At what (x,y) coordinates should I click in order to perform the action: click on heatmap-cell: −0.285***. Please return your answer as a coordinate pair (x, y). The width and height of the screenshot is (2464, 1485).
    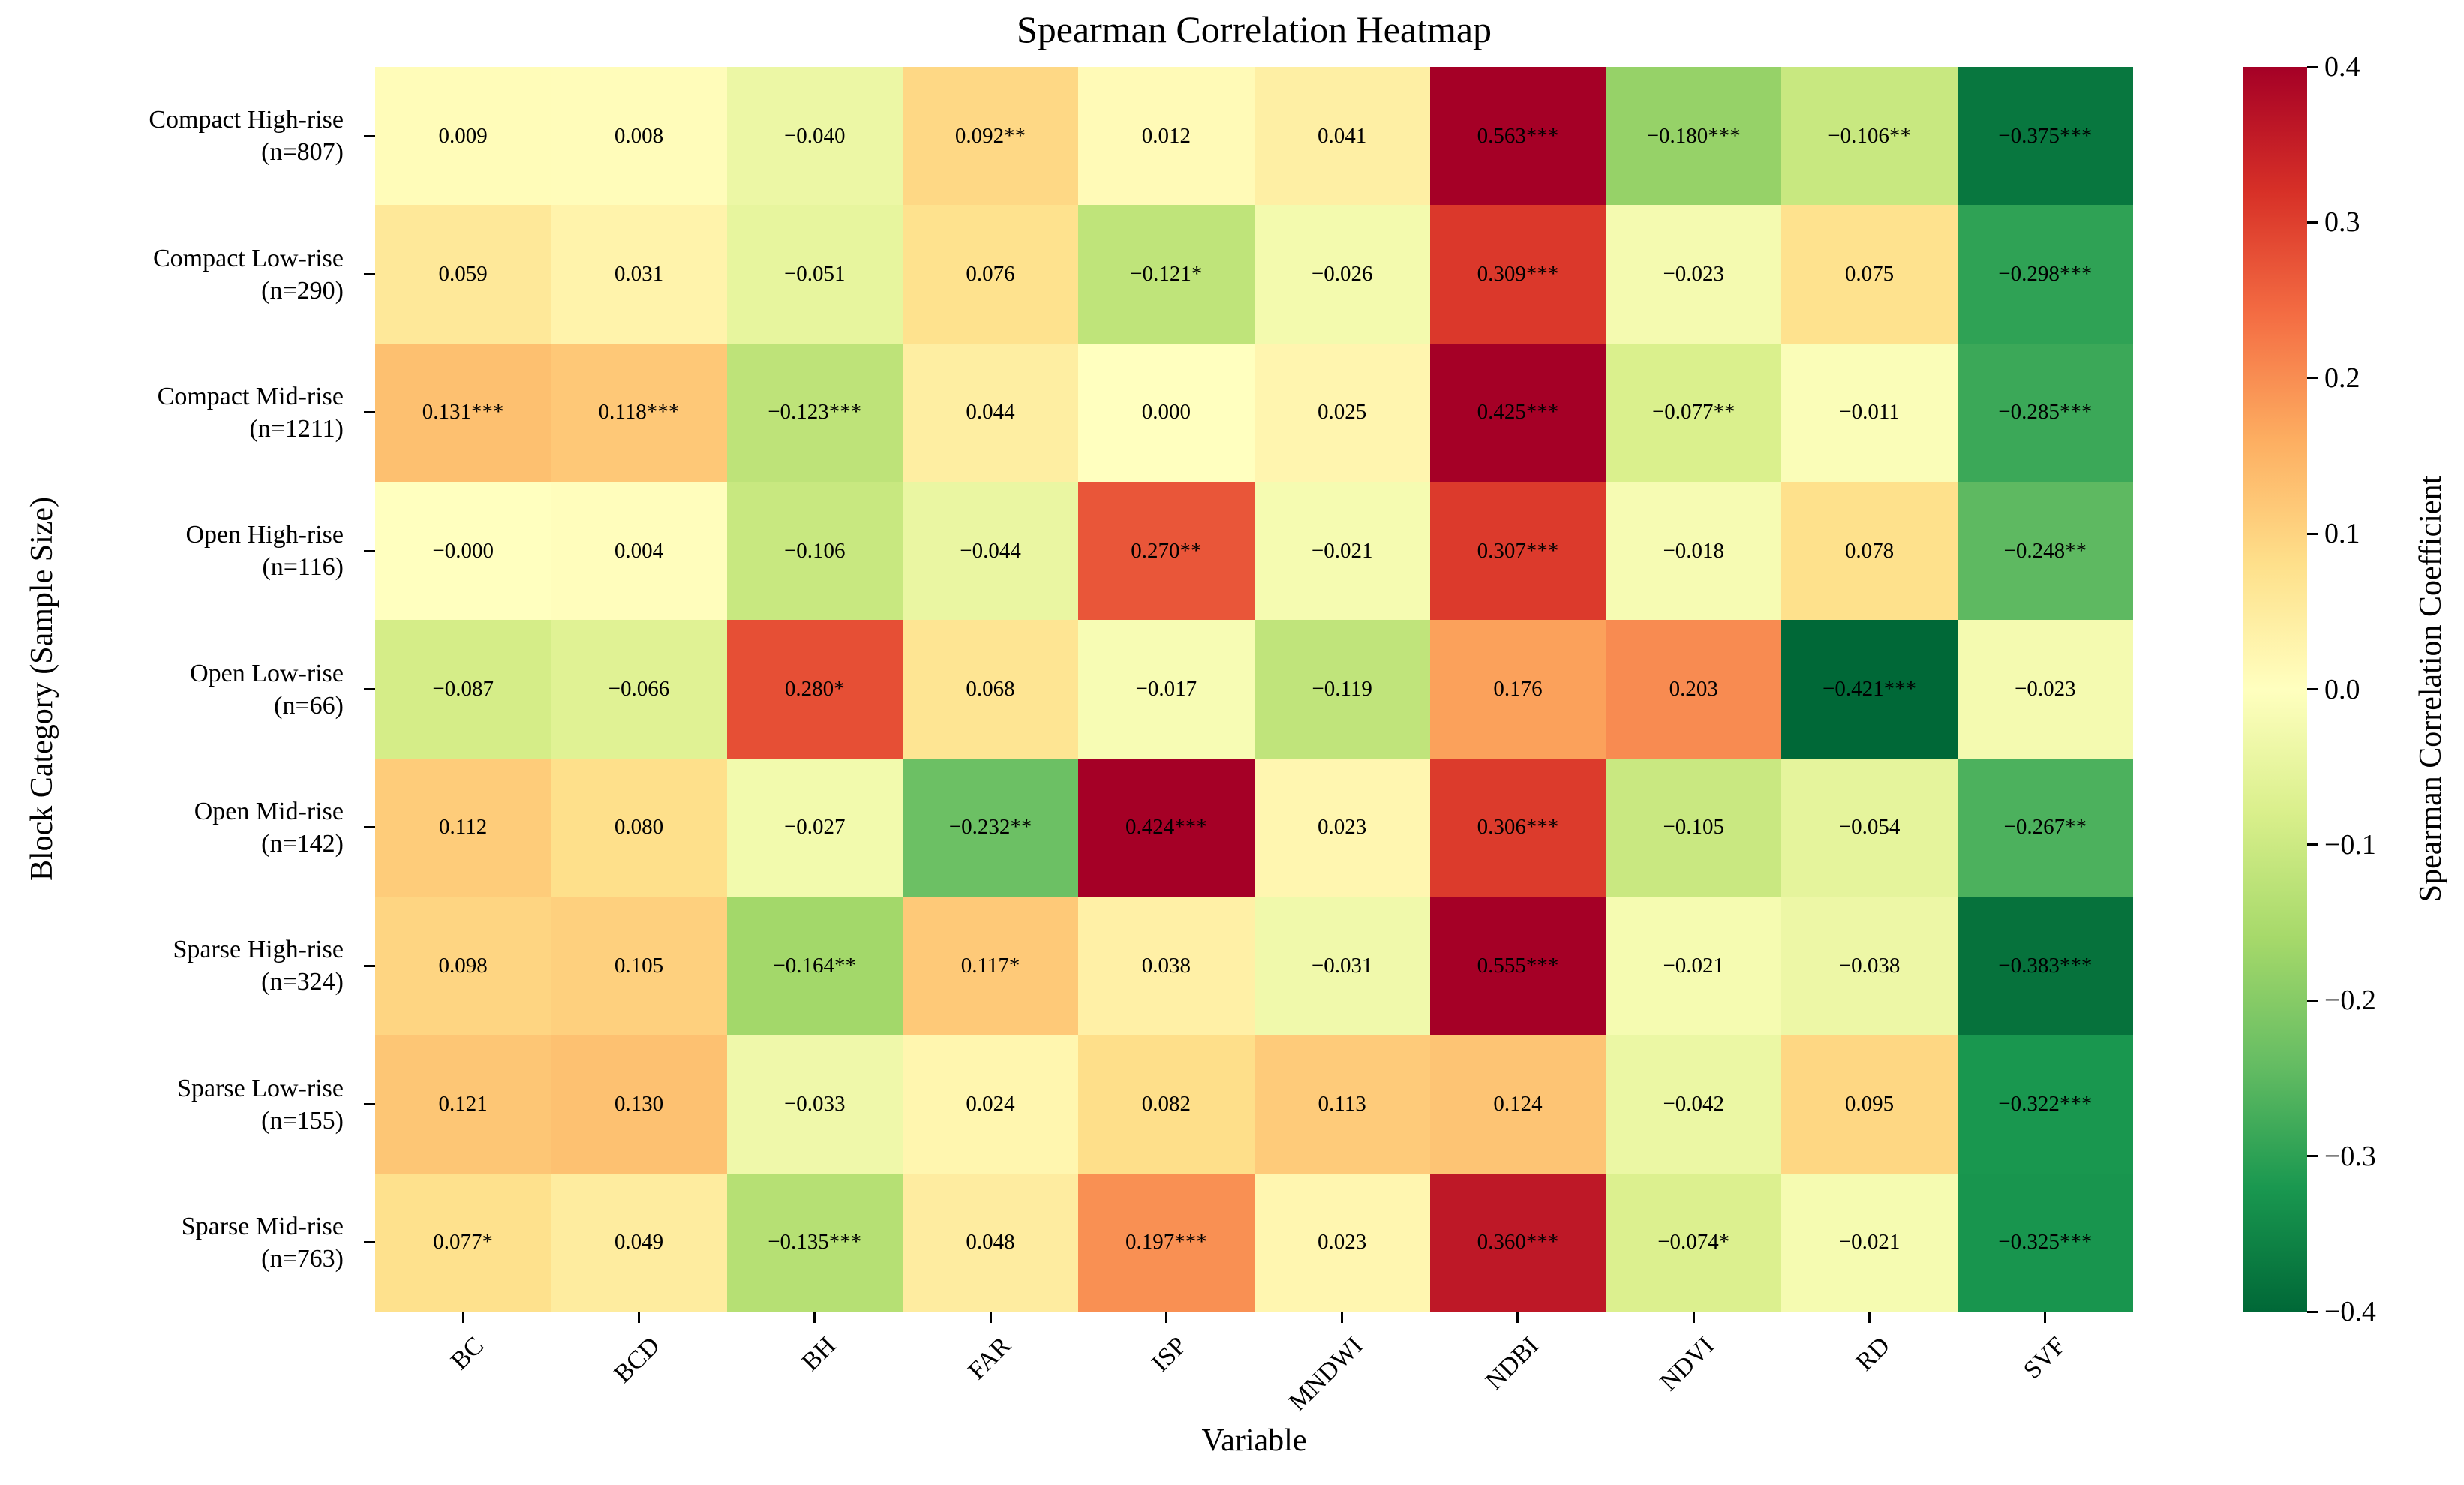
    Looking at the image, I should click on (2045, 412).